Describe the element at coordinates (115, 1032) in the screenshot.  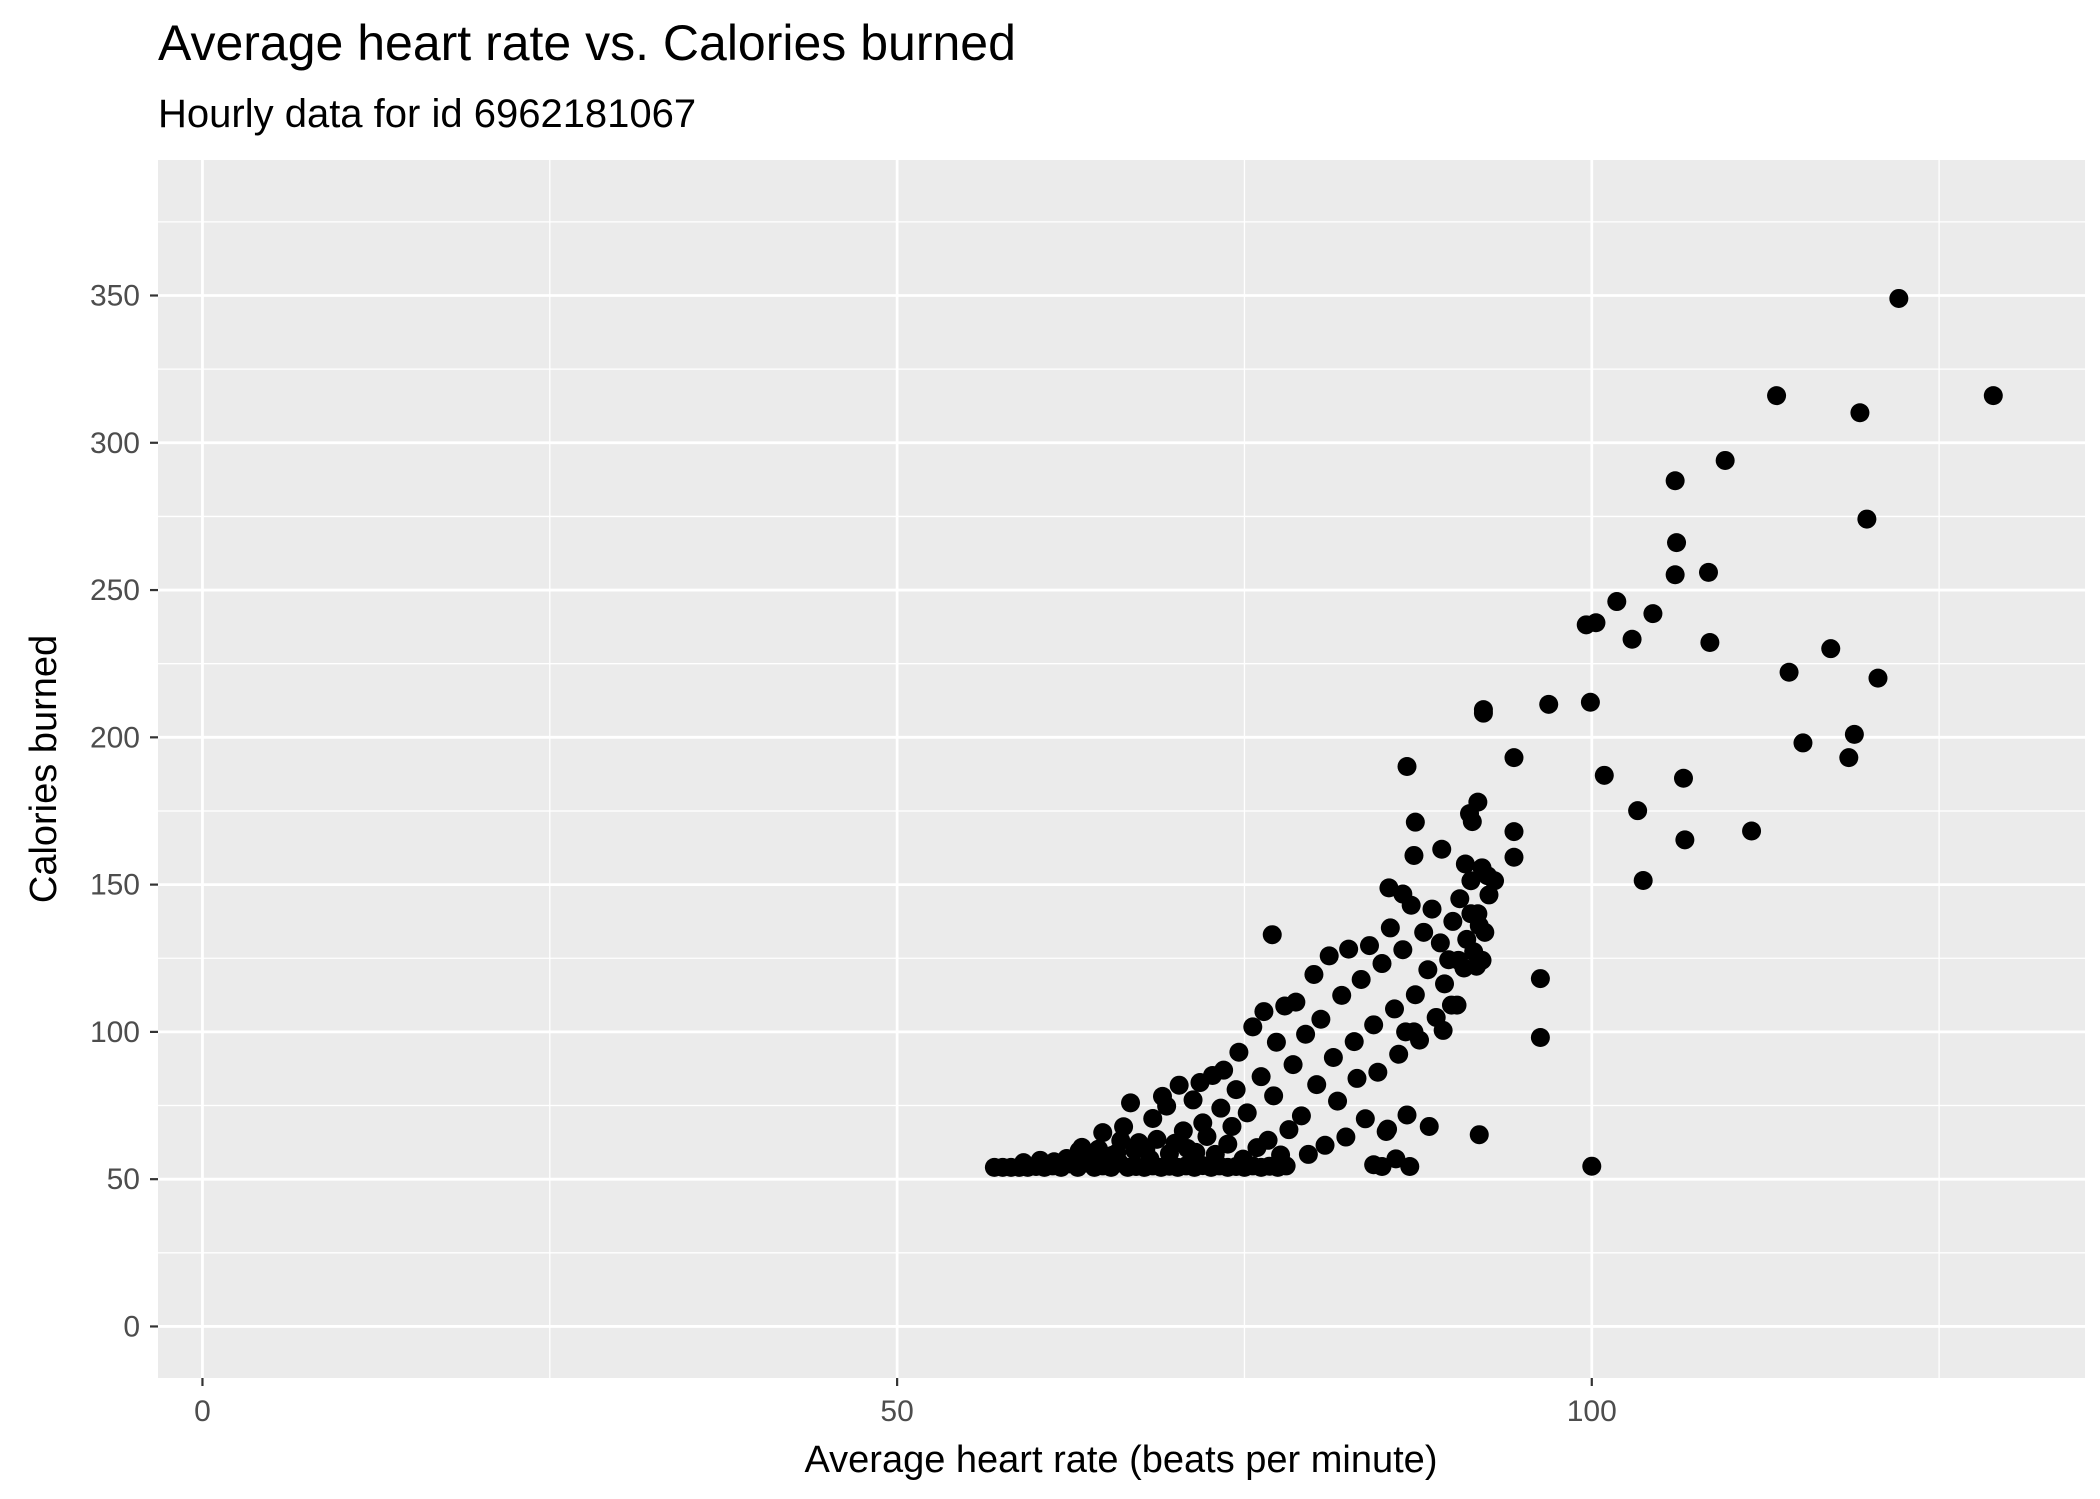
I see `y-tick-label: 100` at that location.